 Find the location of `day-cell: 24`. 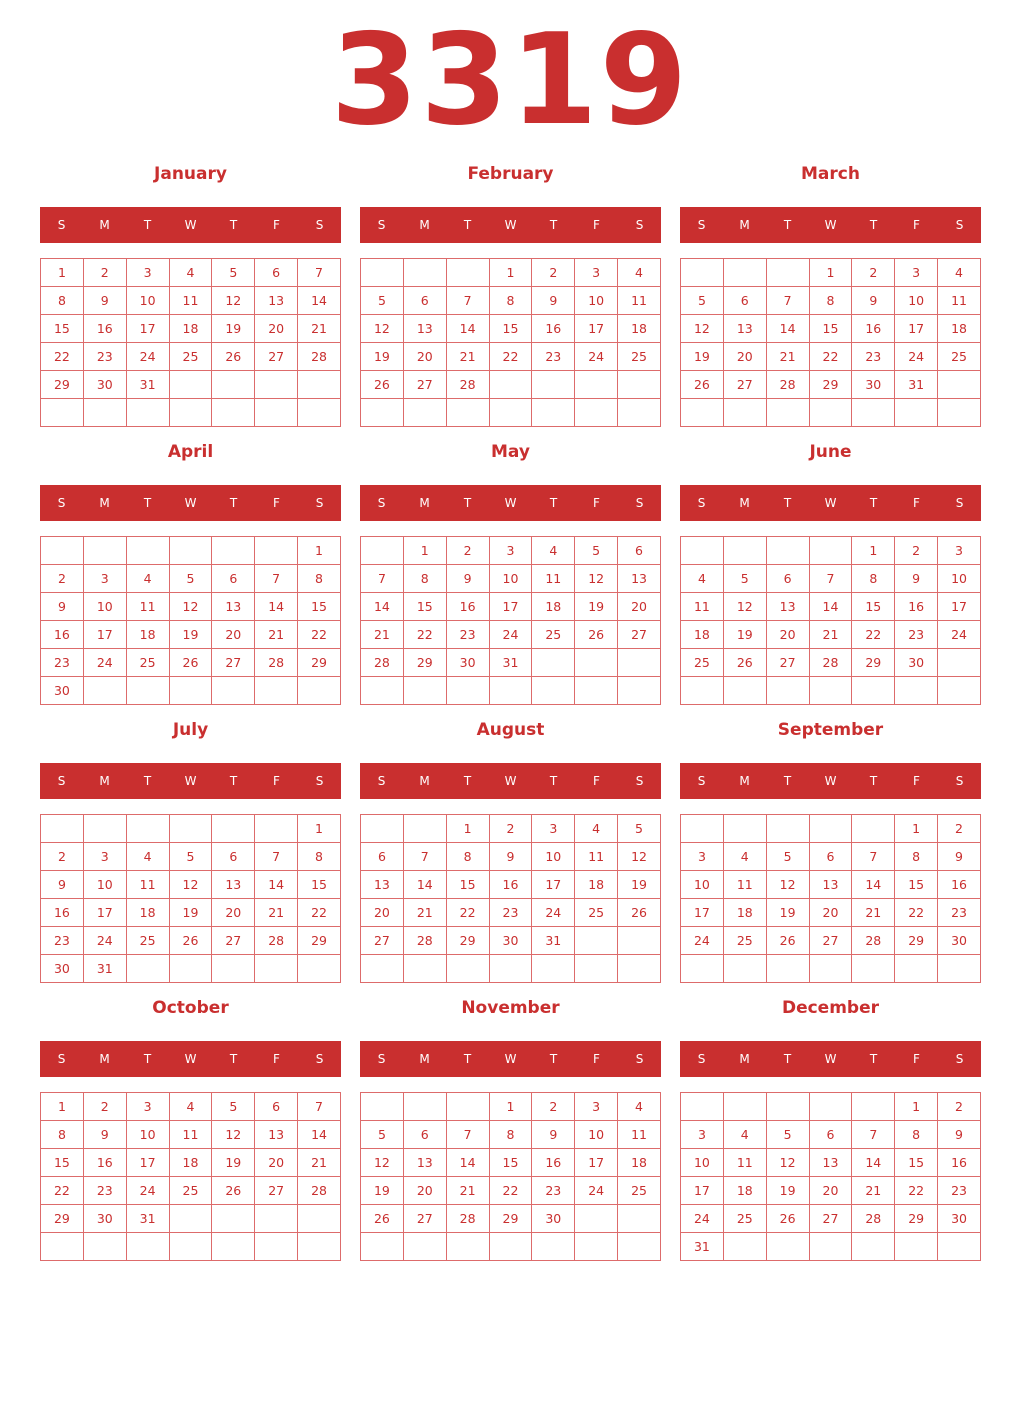

day-cell: 24 is located at coordinates (104, 940).